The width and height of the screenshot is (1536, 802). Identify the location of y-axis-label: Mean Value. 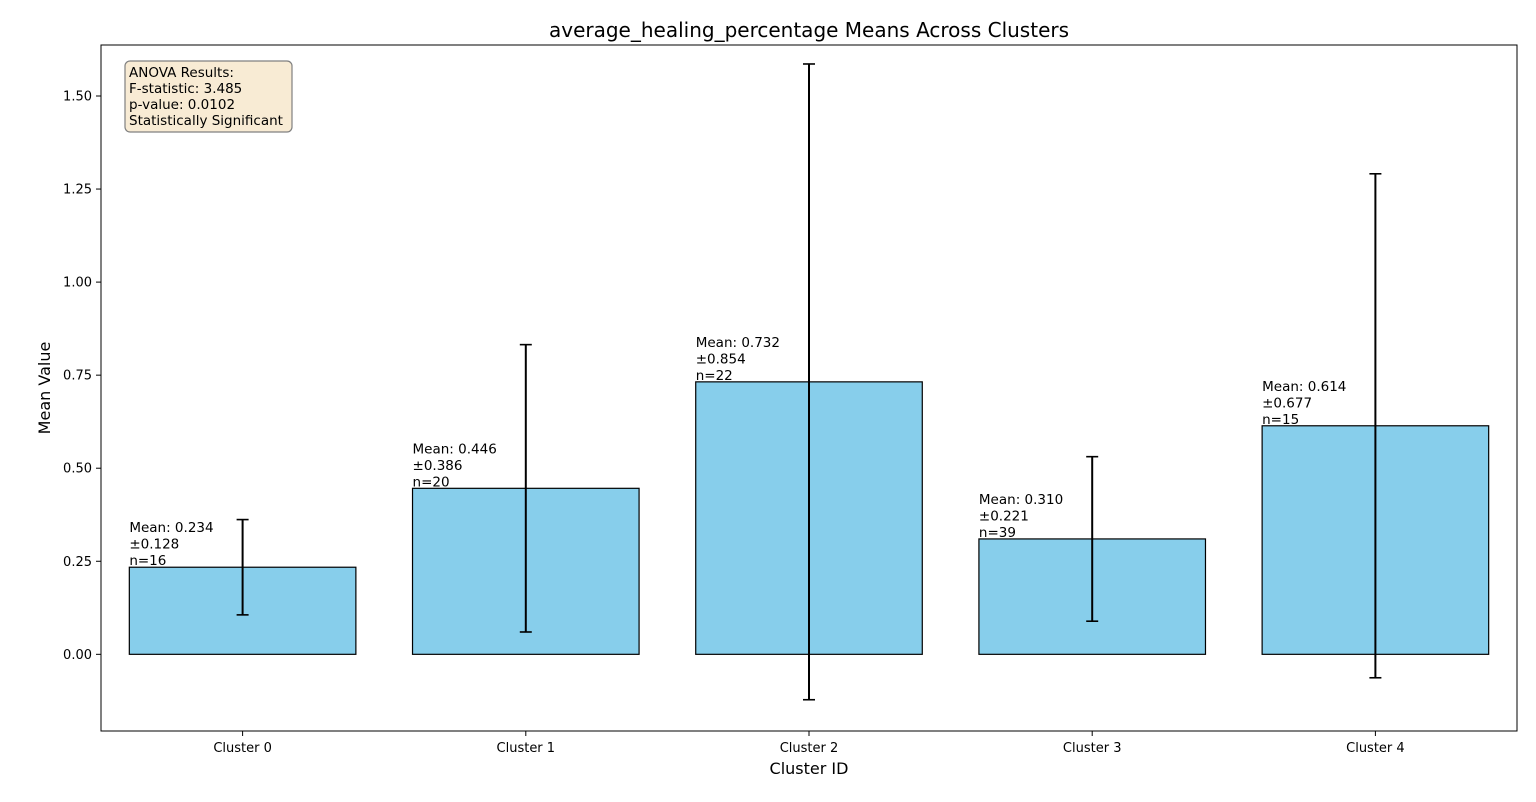
(44, 388).